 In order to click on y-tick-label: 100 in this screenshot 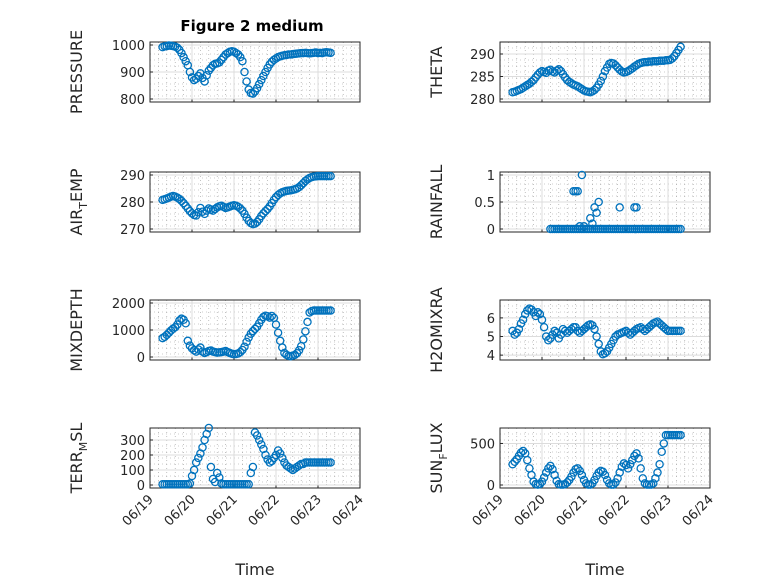, I will do `click(132, 471)`.